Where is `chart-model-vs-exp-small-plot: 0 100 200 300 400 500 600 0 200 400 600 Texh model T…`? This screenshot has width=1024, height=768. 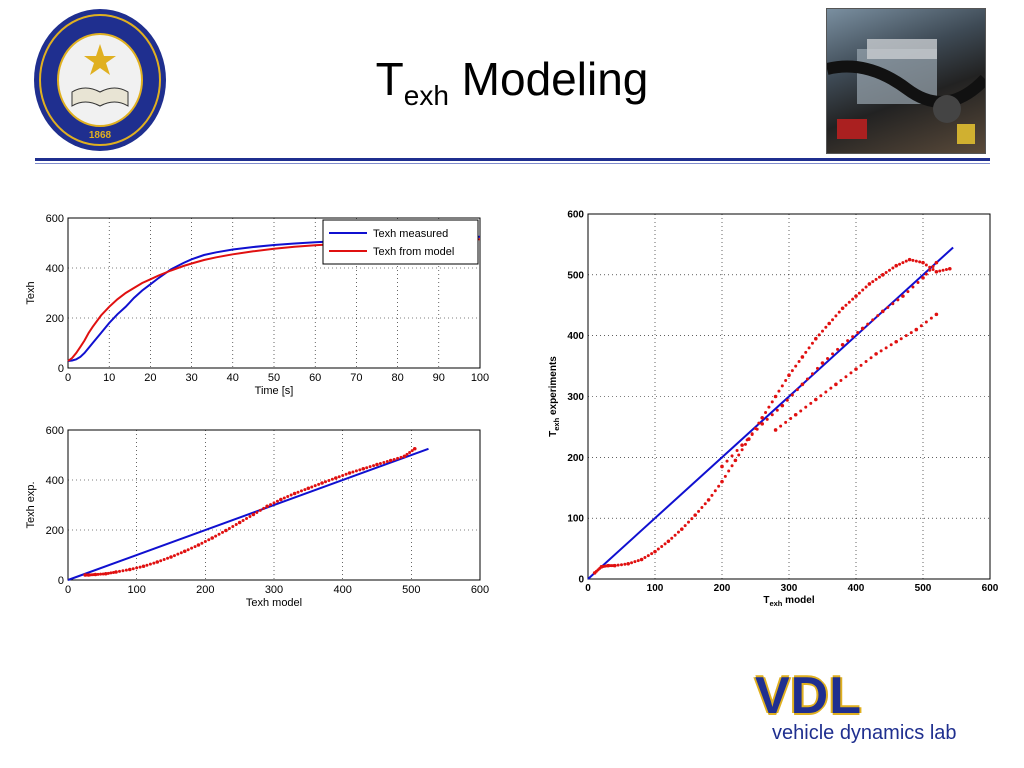
chart-model-vs-exp-small-plot: 0 100 200 300 400 500 600 0 200 400 600 Texh model T… is located at coordinates (257, 517).